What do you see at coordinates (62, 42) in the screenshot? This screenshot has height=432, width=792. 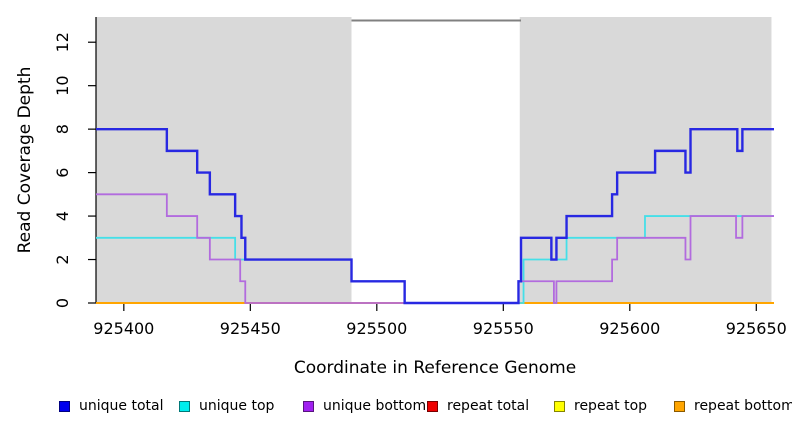 I see `y-tick-label: 12` at bounding box center [62, 42].